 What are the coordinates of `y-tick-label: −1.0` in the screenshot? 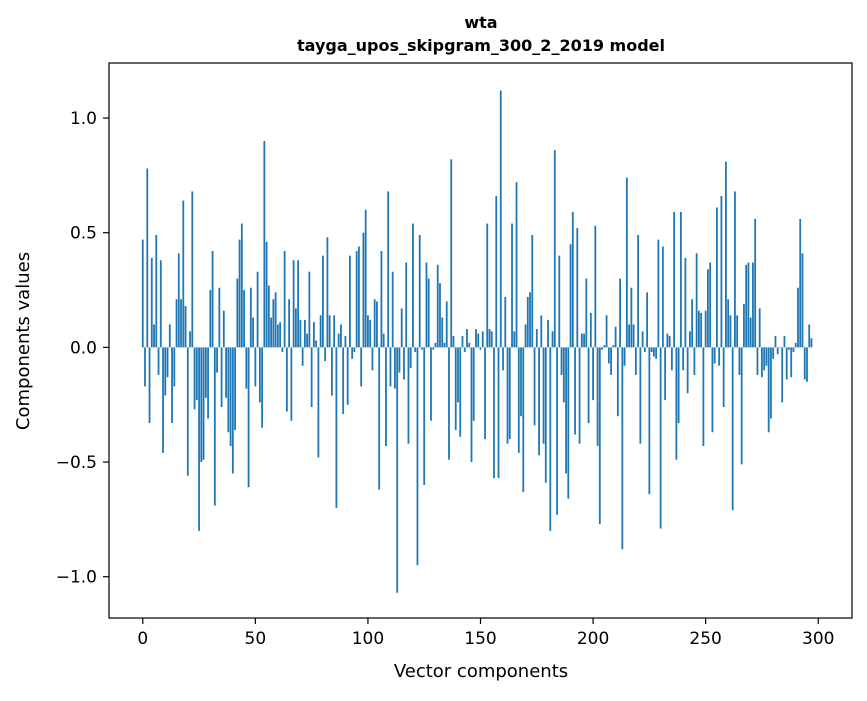 It's located at (76, 578).